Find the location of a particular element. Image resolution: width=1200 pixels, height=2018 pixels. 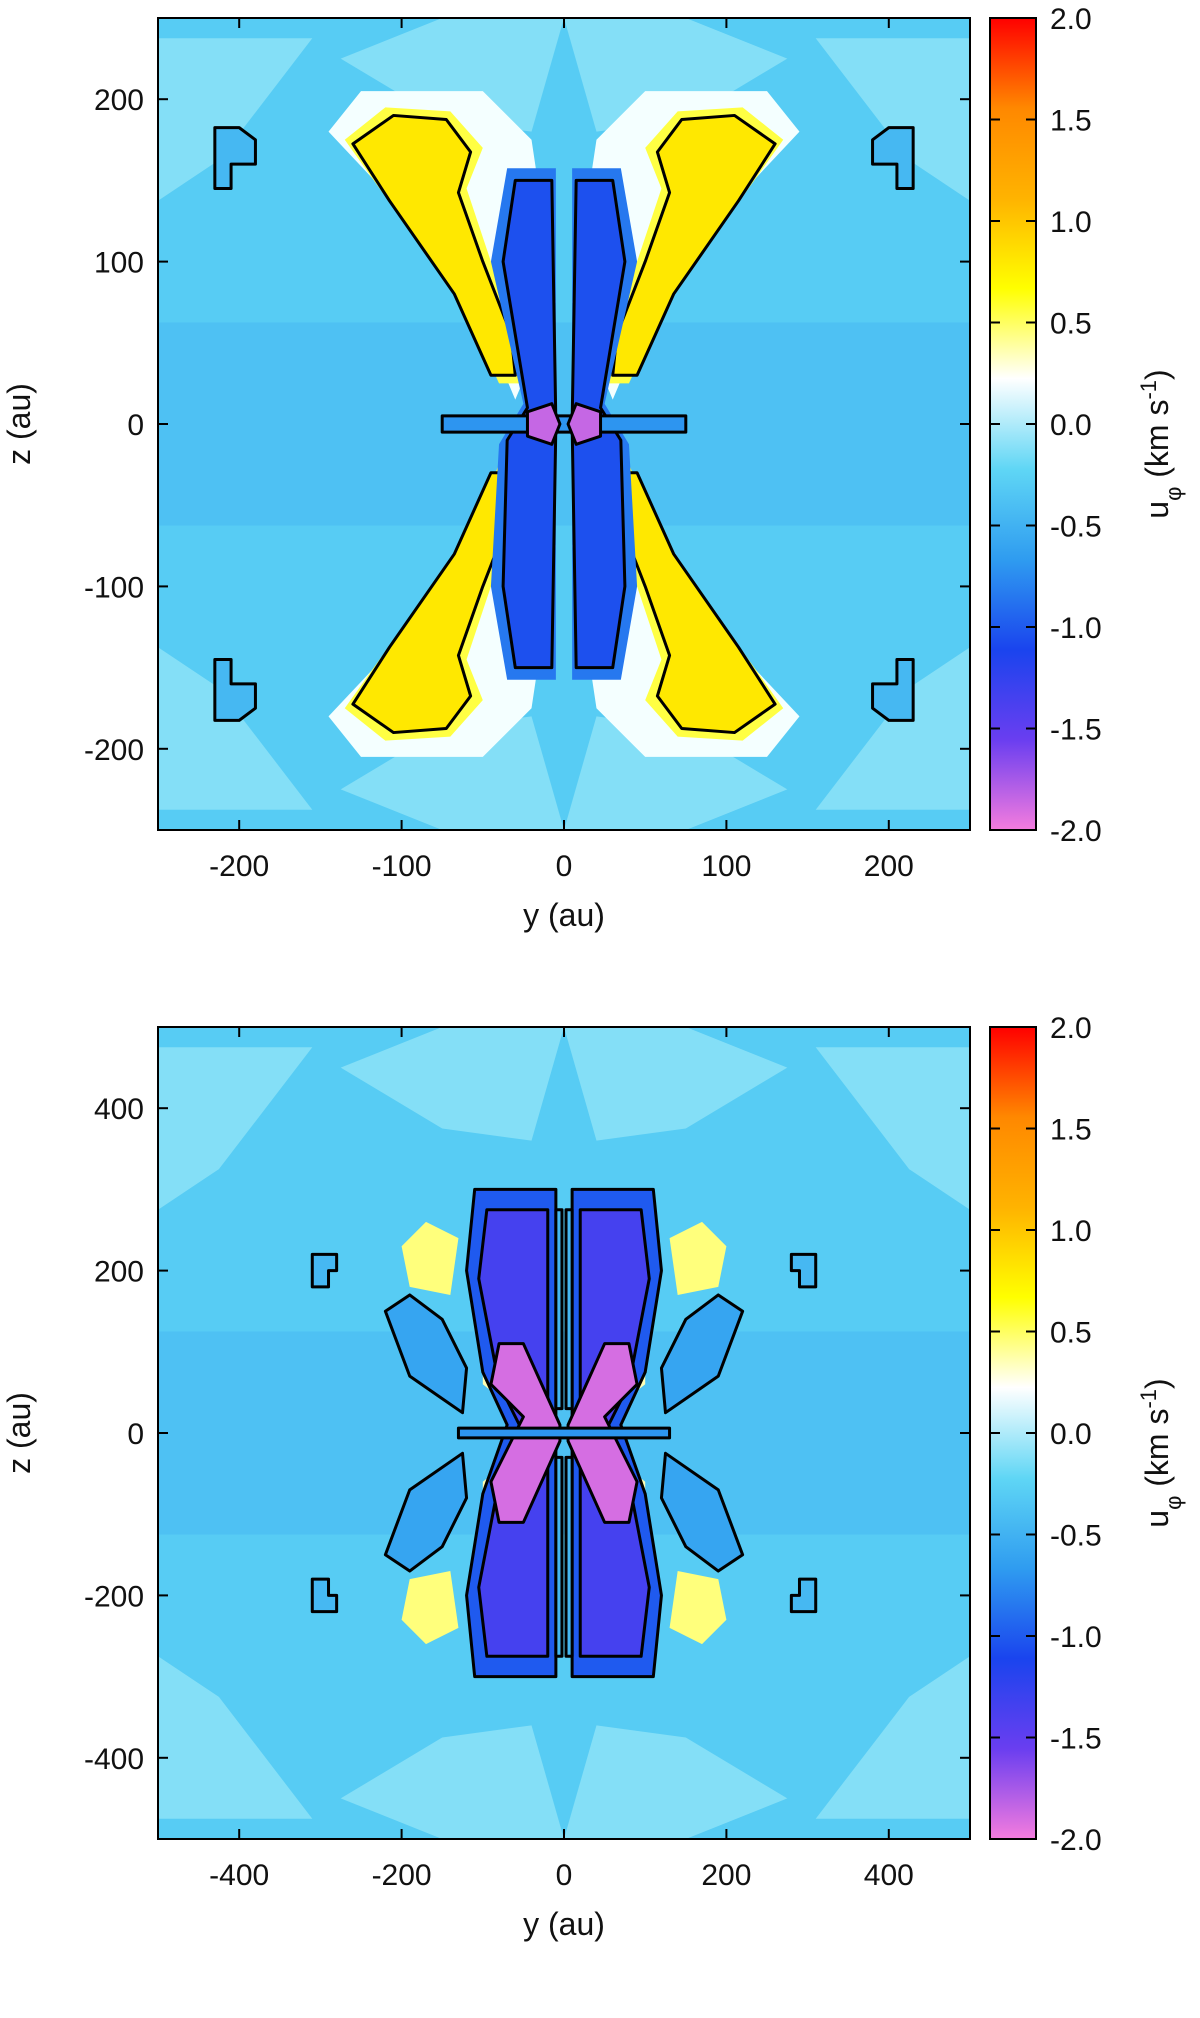

x-tick-label: 400 is located at coordinates (889, 1875).